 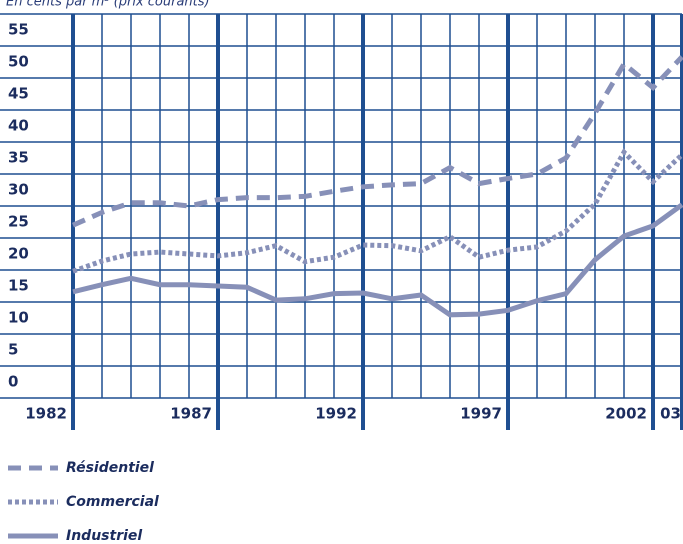 What do you see at coordinates (18, 62) in the screenshot?
I see `y-tick-label: 50` at bounding box center [18, 62].